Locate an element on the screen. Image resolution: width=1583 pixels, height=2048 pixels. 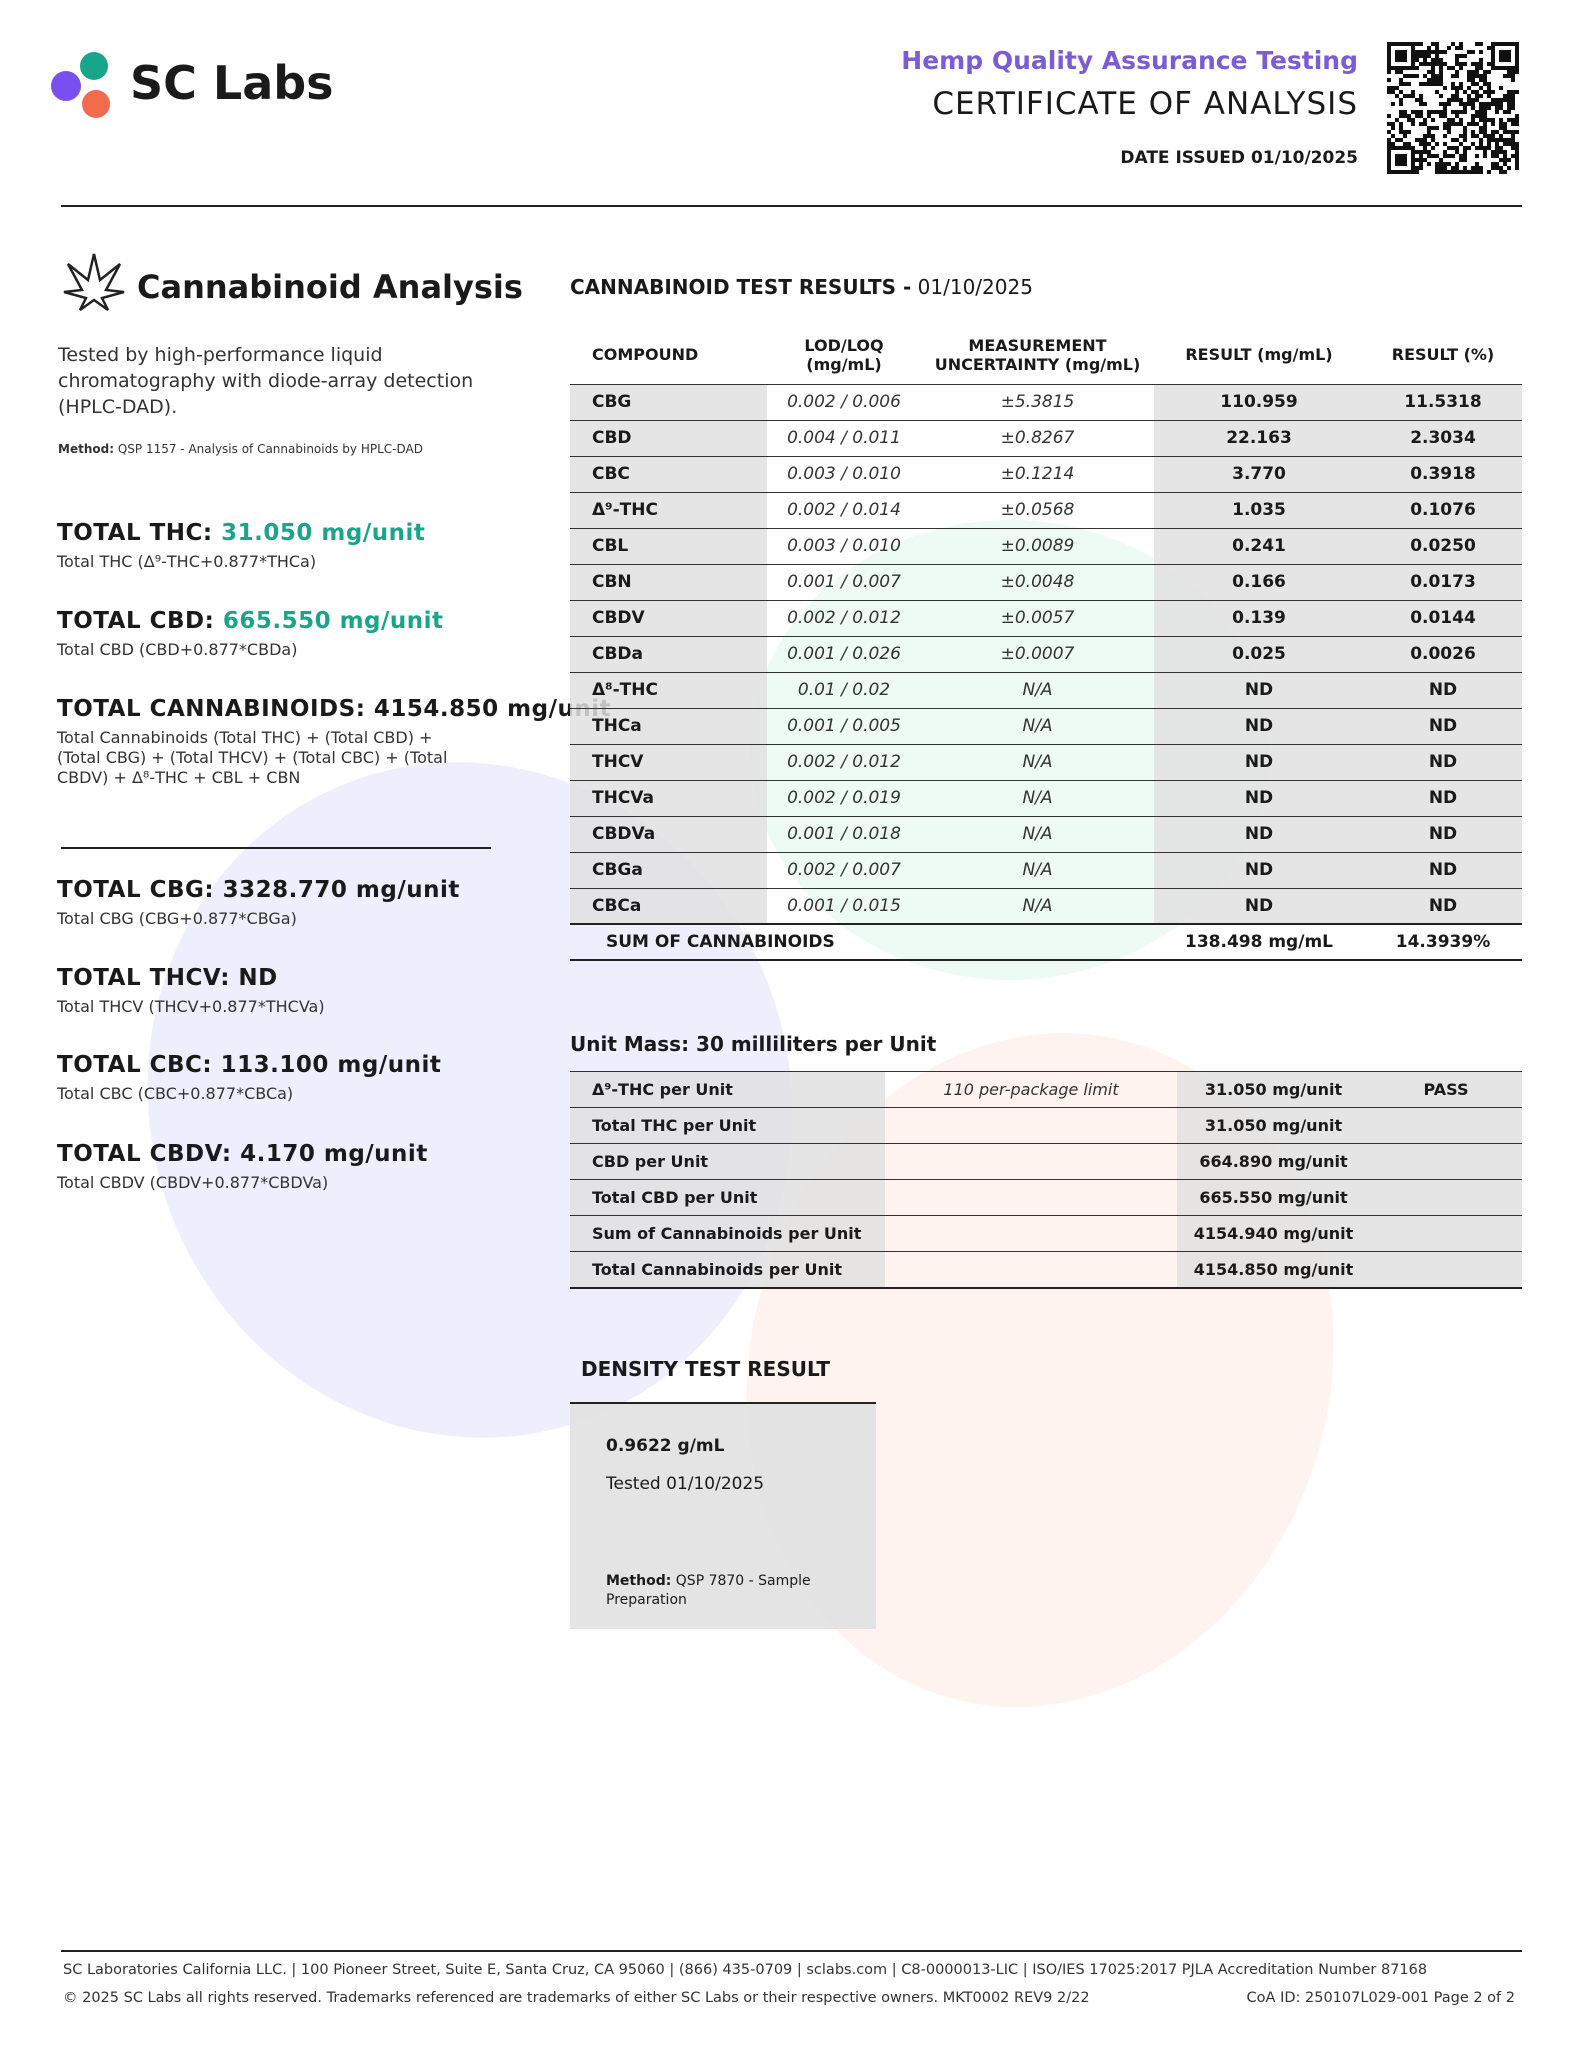
result-row: Δ⁹-THC 0.002 / 0.014 ±0.0568 1.035 0.1076 is located at coordinates (1046, 509).